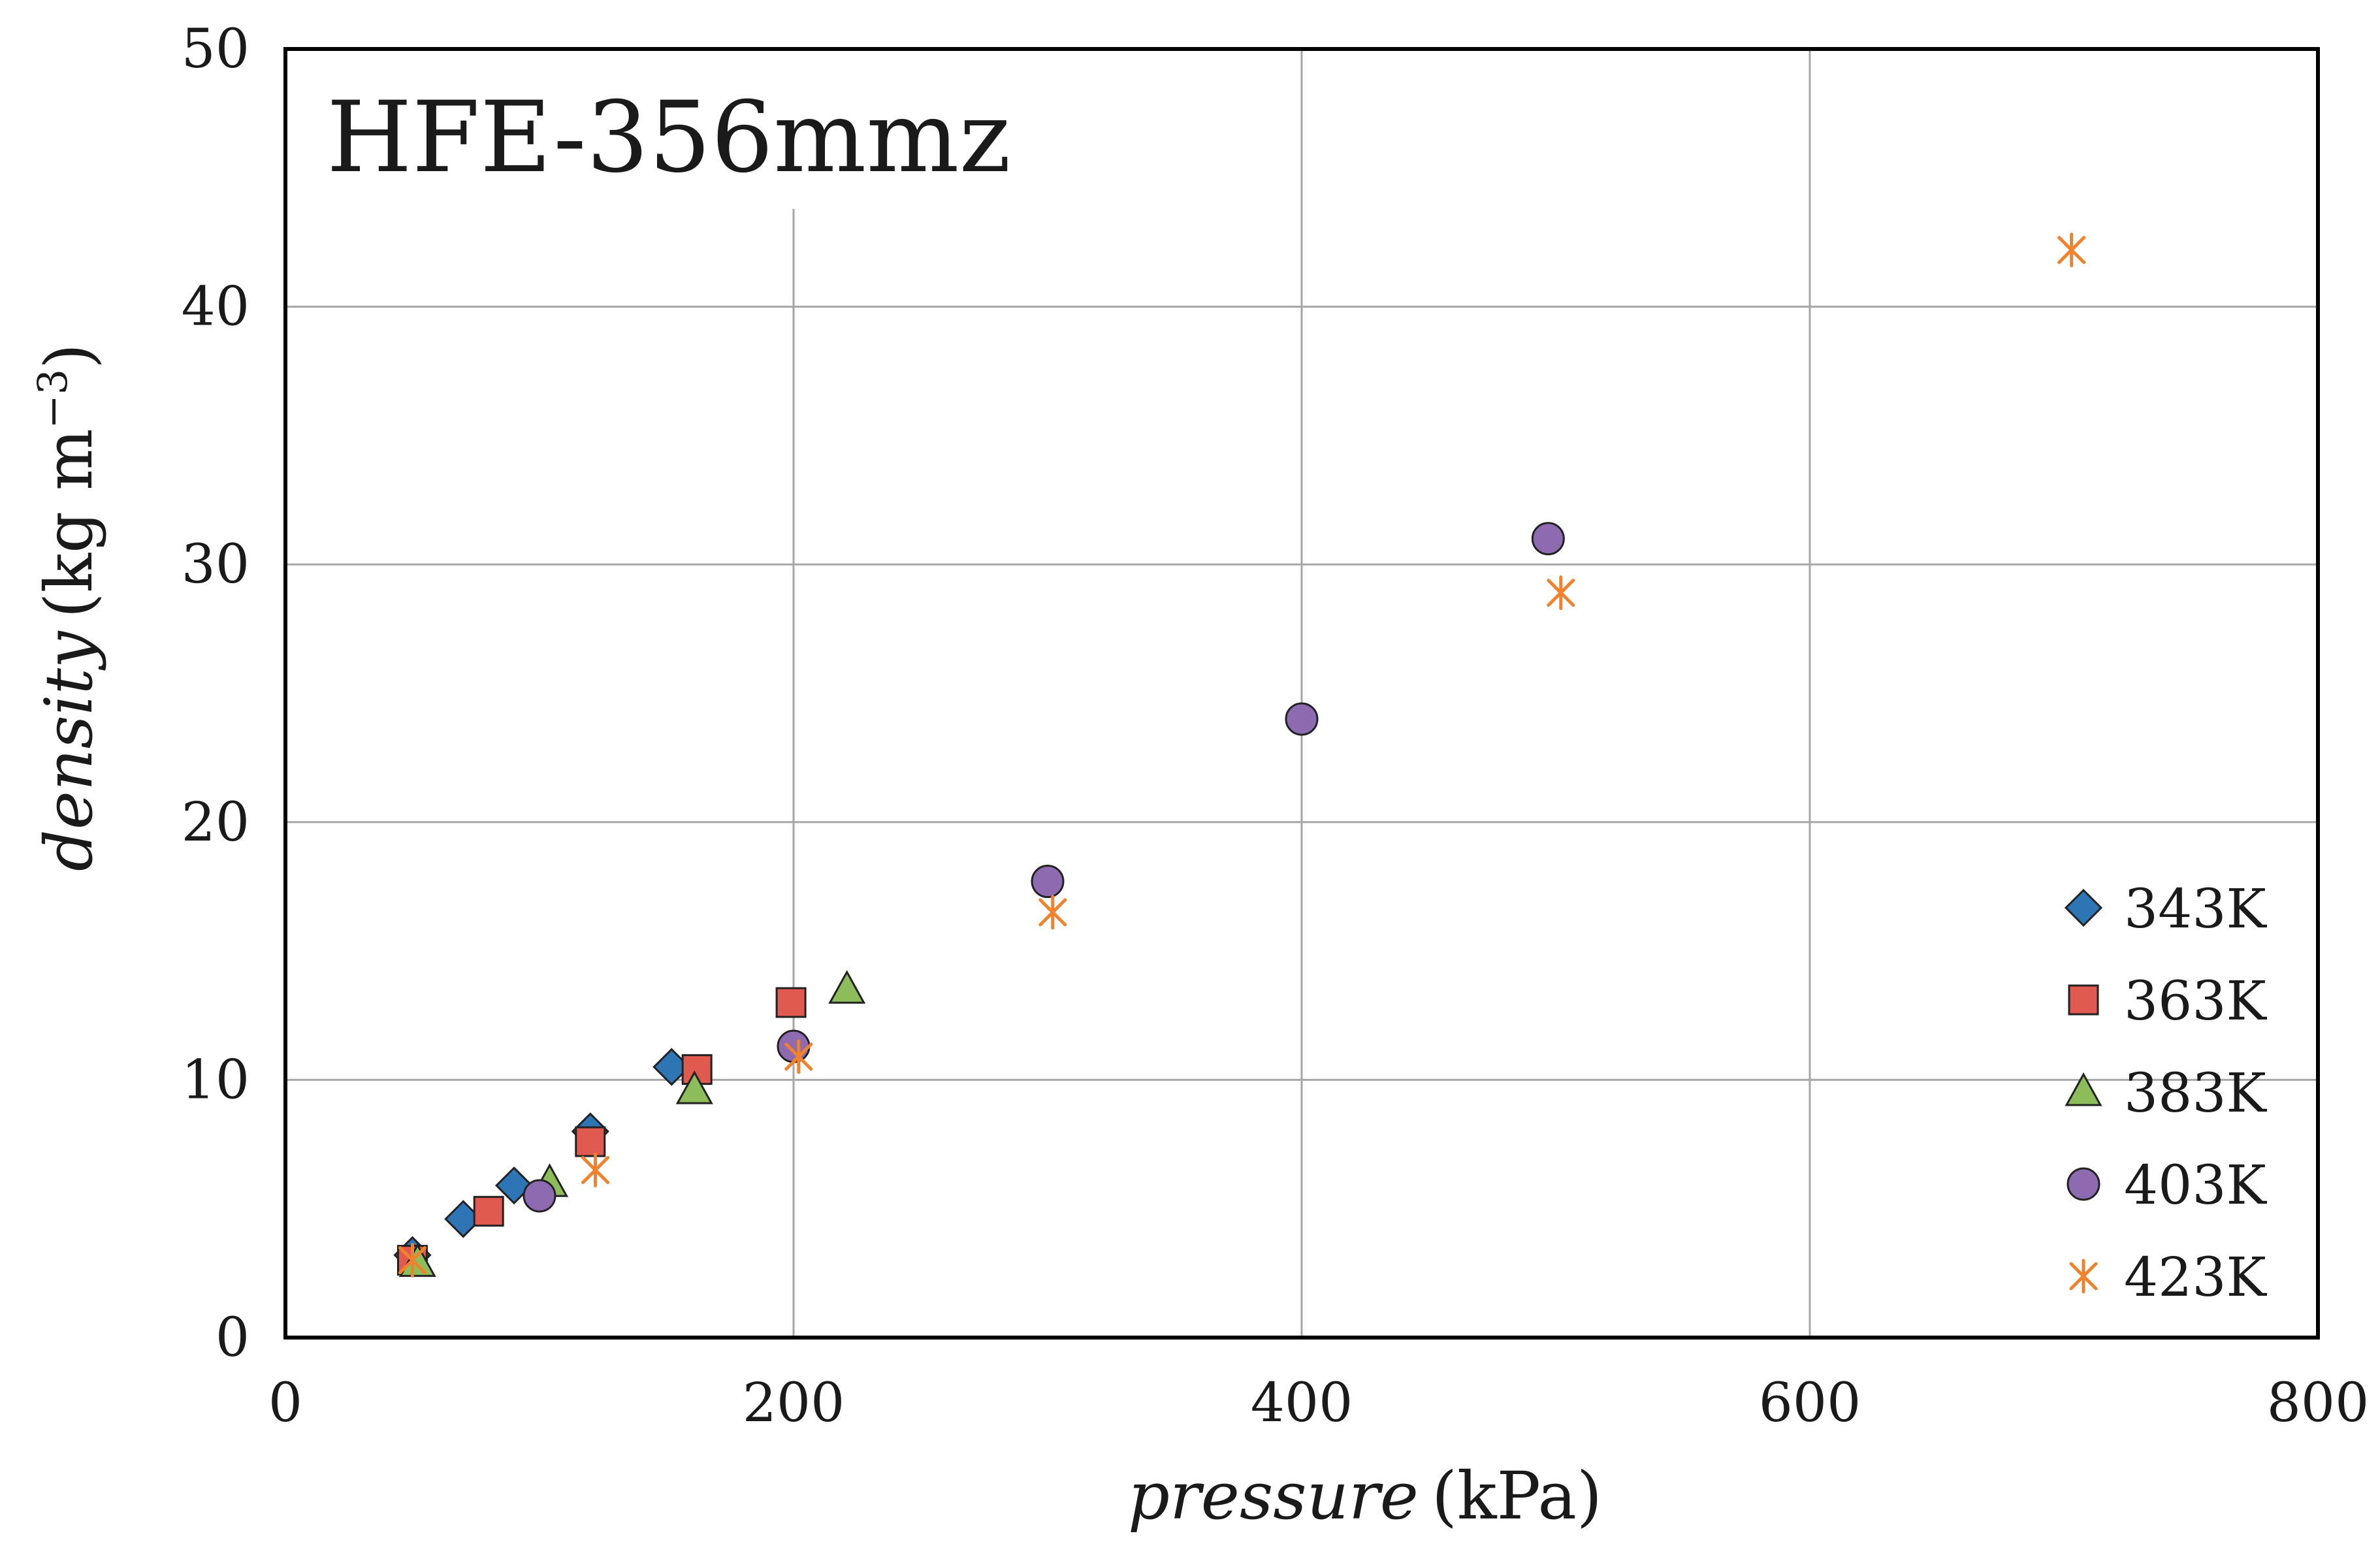 The image size is (2380, 1557). What do you see at coordinates (2083, 1089) in the screenshot?
I see `legend-marker-383K` at bounding box center [2083, 1089].